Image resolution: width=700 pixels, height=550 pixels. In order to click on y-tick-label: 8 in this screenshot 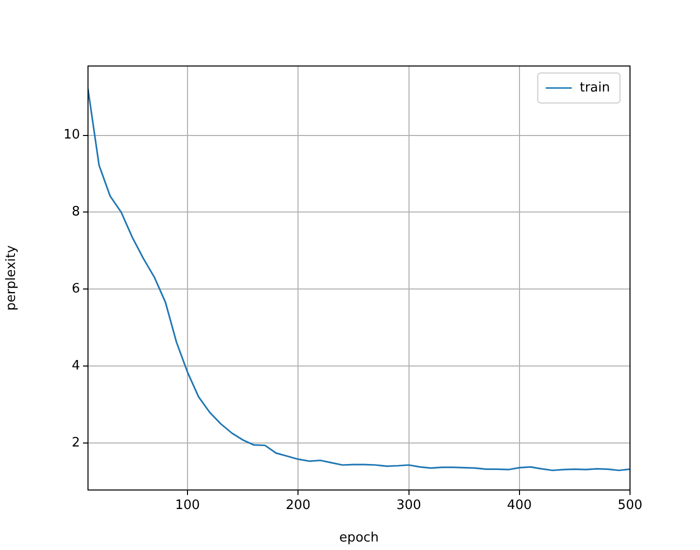, I will do `click(76, 212)`.